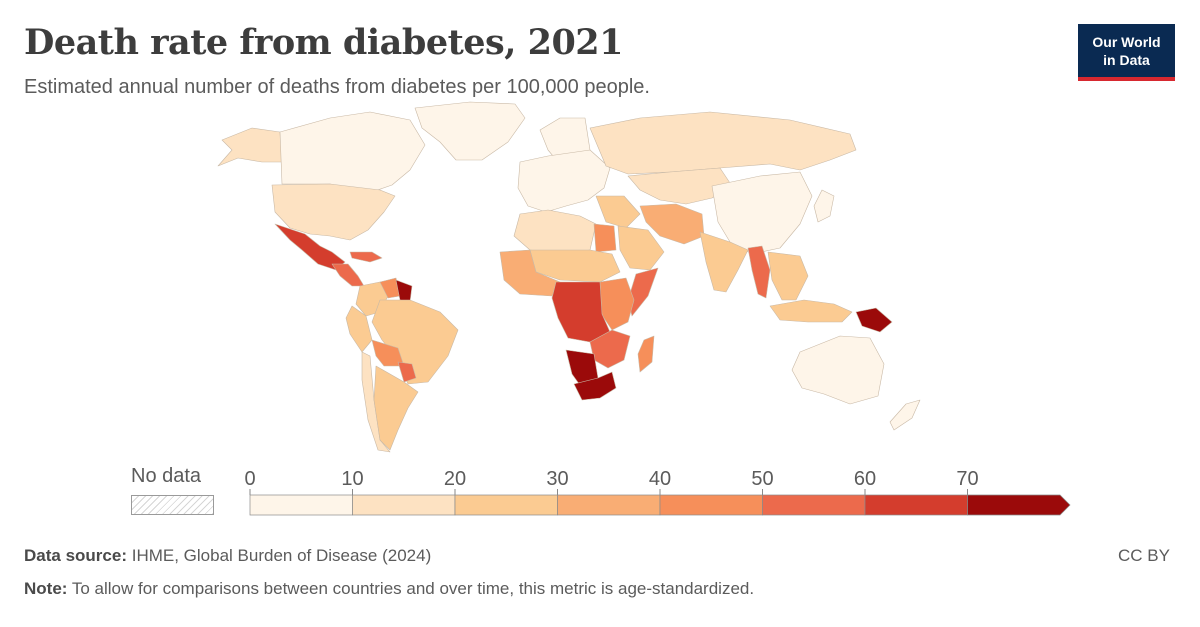 The image size is (1200, 627). What do you see at coordinates (352, 152) in the screenshot?
I see `region-canada` at bounding box center [352, 152].